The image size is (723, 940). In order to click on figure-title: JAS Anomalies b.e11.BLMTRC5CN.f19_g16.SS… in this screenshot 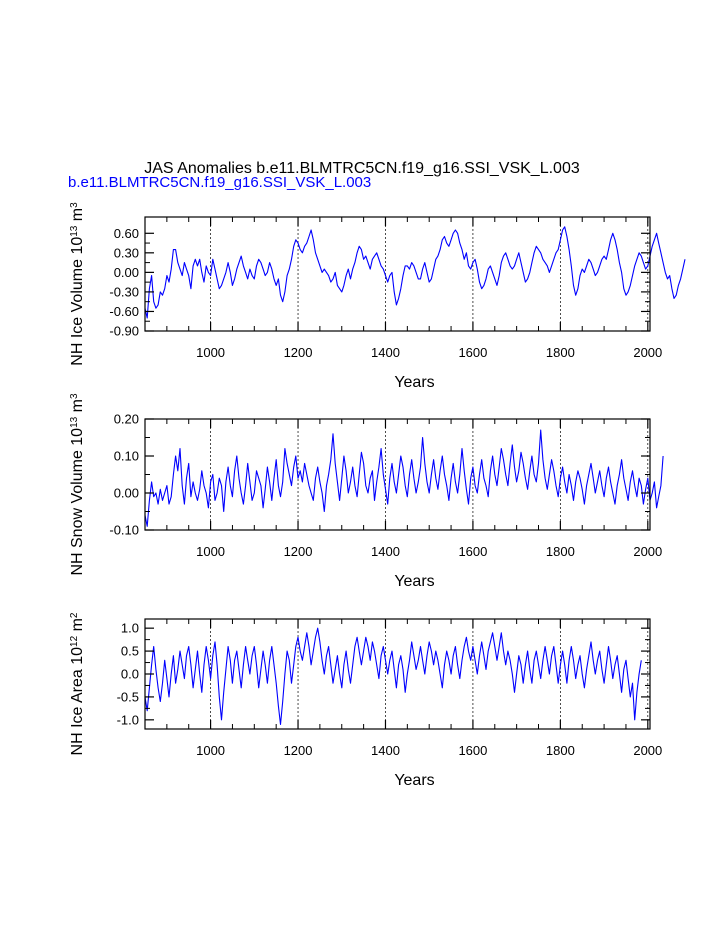, I will do `click(362, 168)`.